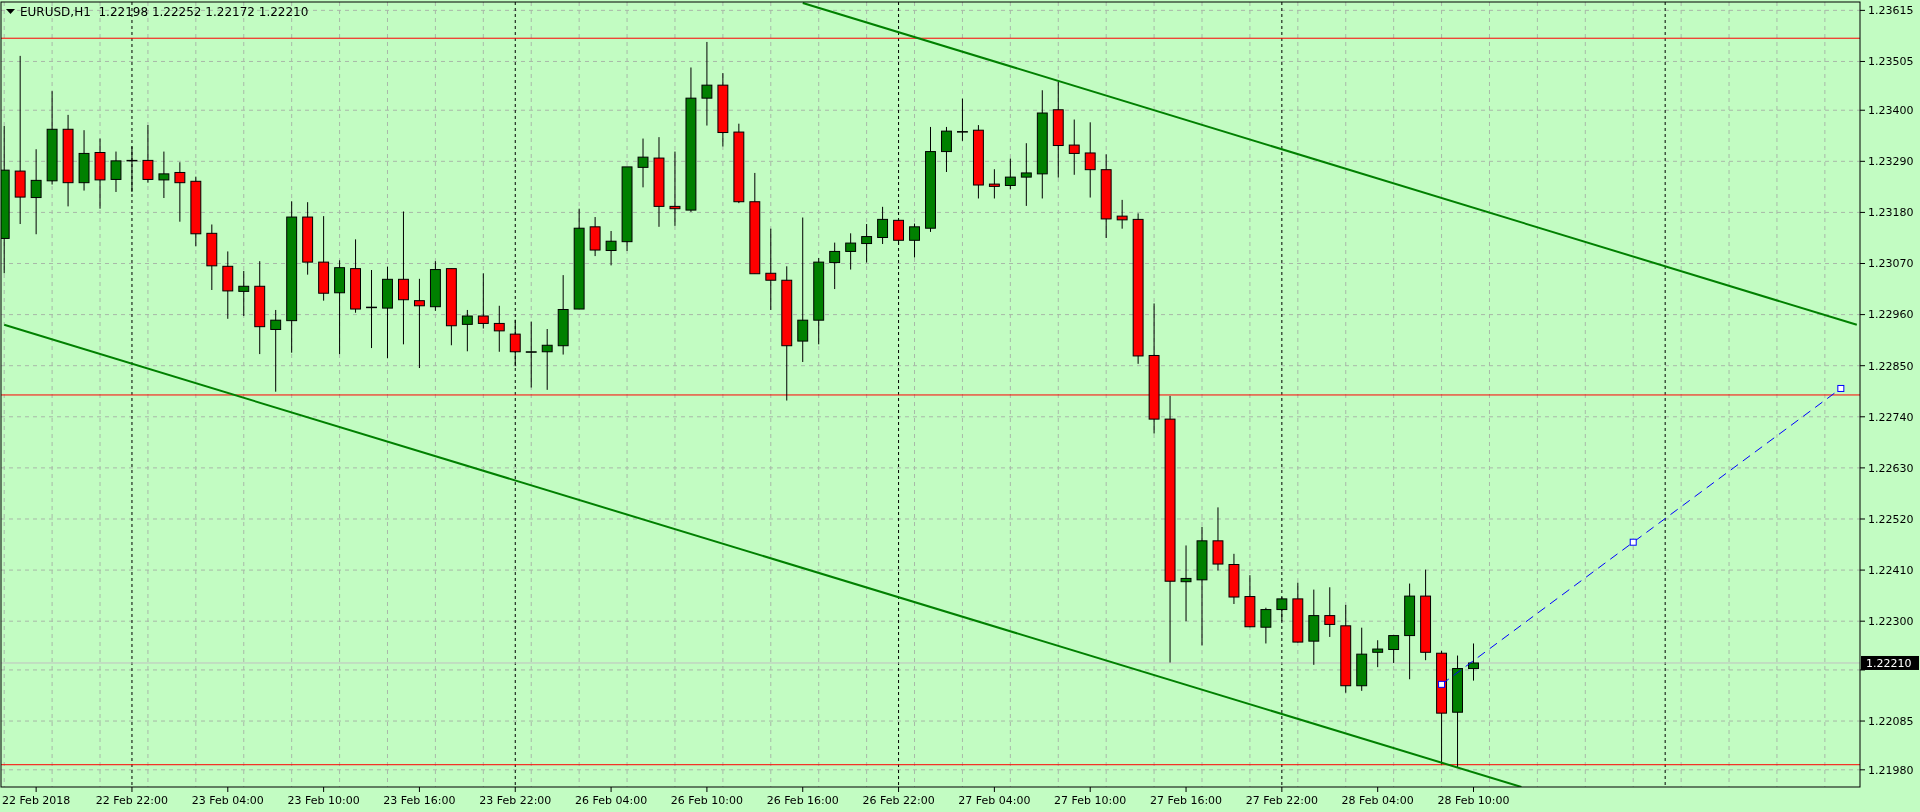 This screenshot has width=1920, height=812. I want to click on x-tick-label: 28 Feb 04:00, so click(1377, 800).